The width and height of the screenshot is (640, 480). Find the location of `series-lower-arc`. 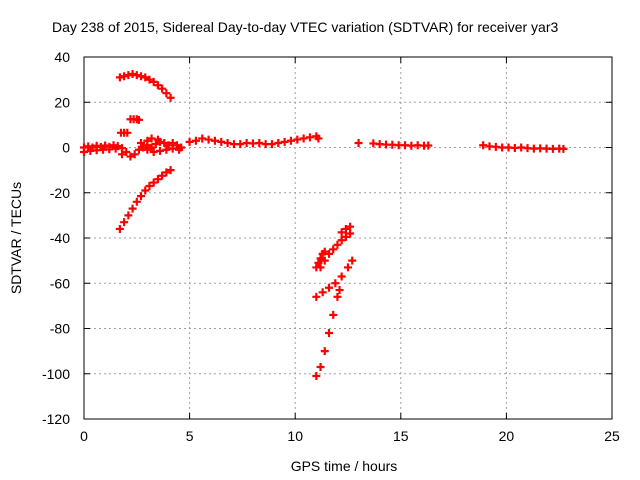

series-lower-arc is located at coordinates (145, 199).